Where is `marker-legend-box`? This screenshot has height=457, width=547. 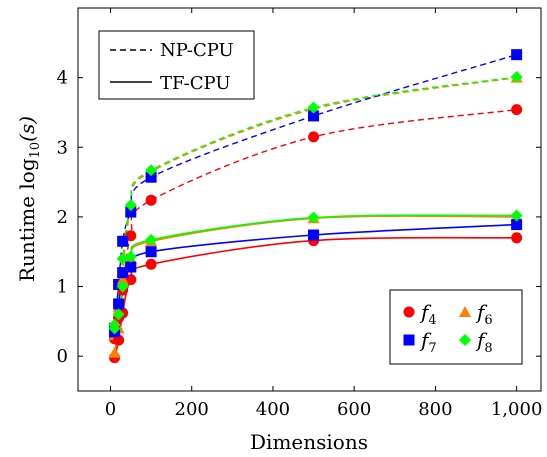 marker-legend-box is located at coordinates (456, 327).